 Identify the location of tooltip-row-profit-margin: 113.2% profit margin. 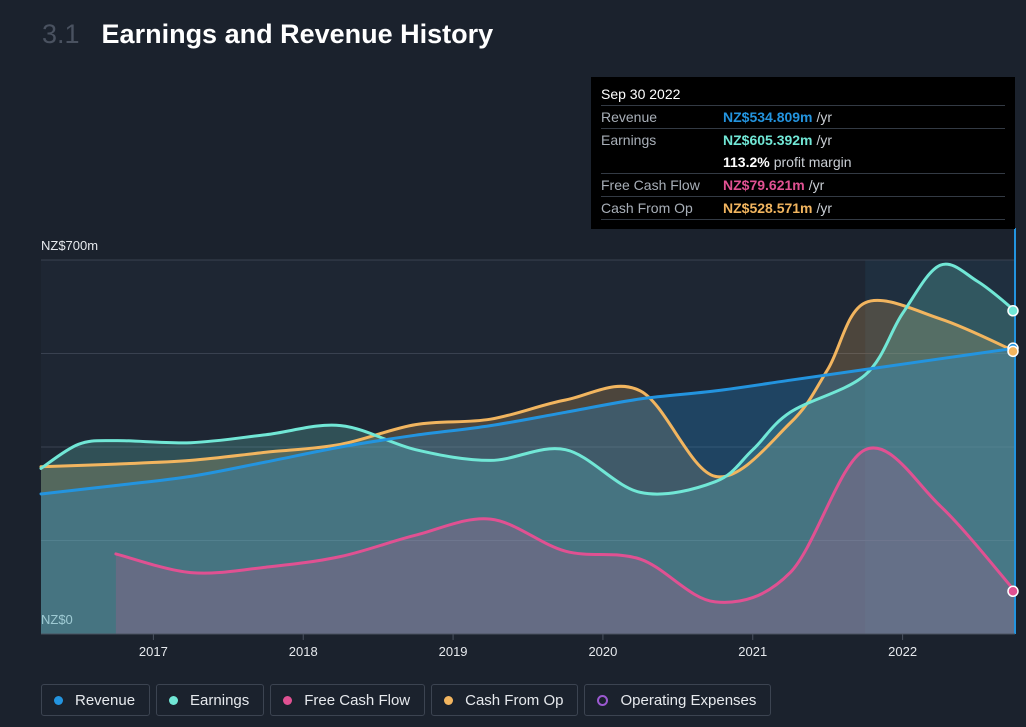
(803, 162).